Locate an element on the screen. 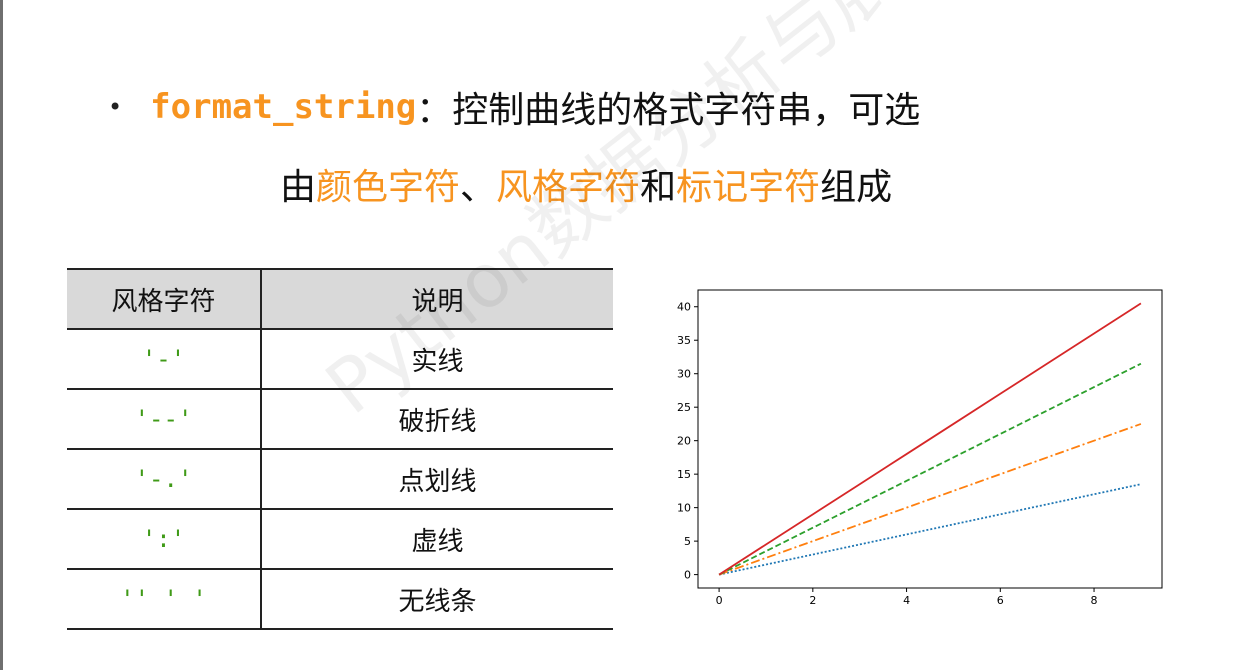 This screenshot has width=1234, height=670. table-row: '-' 实线 is located at coordinates (340, 359).